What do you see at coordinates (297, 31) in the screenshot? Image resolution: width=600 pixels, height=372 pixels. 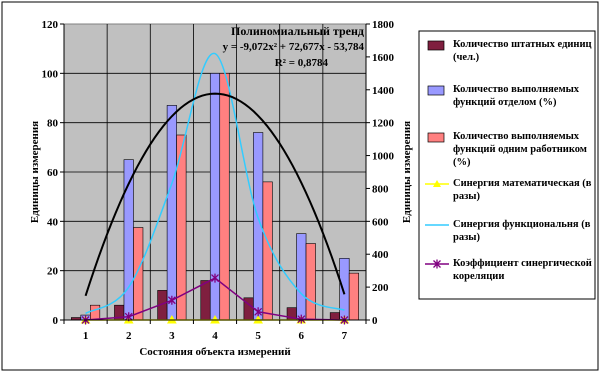 I see `trend-title: Полиномиальный тренд` at bounding box center [297, 31].